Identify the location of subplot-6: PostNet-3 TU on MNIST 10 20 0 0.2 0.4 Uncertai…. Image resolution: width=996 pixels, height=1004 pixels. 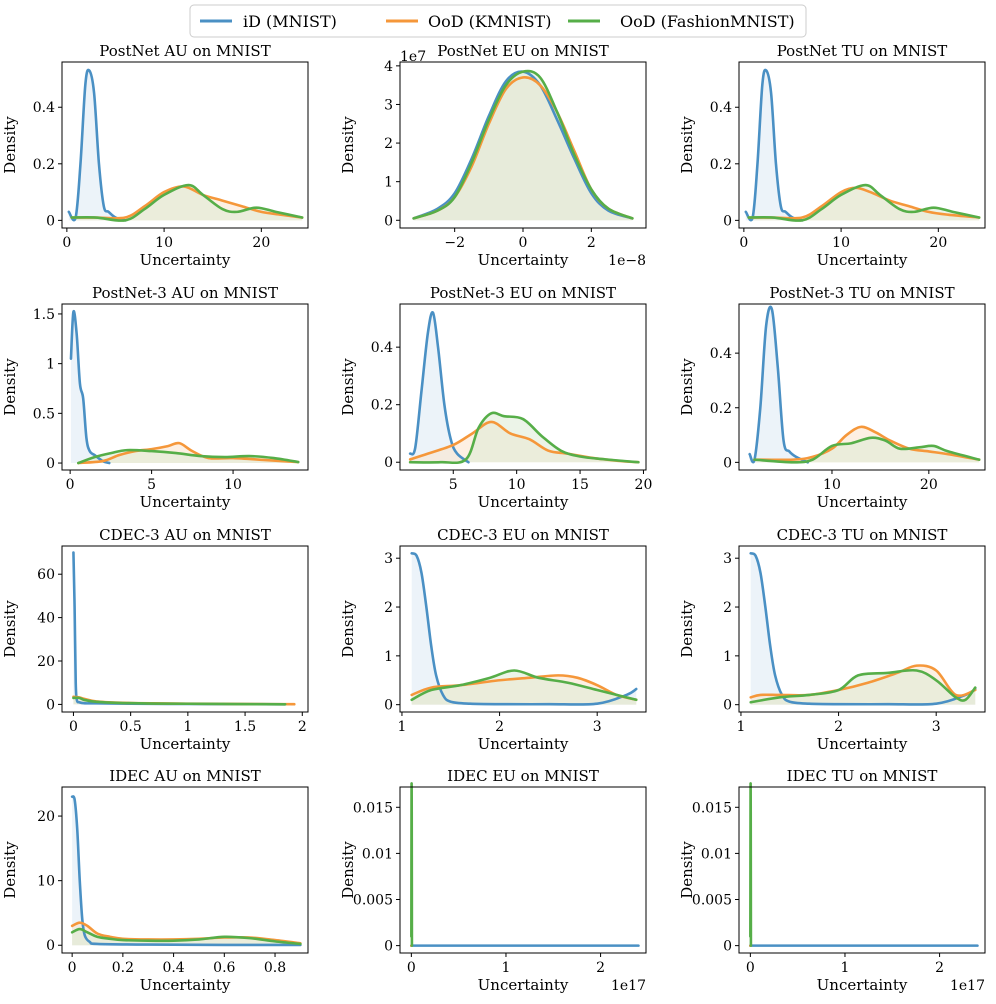
(832, 397).